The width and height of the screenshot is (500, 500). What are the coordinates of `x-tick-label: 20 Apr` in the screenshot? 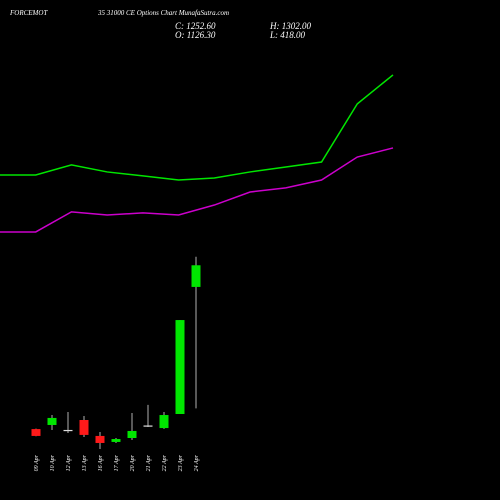 It's located at (133, 462).